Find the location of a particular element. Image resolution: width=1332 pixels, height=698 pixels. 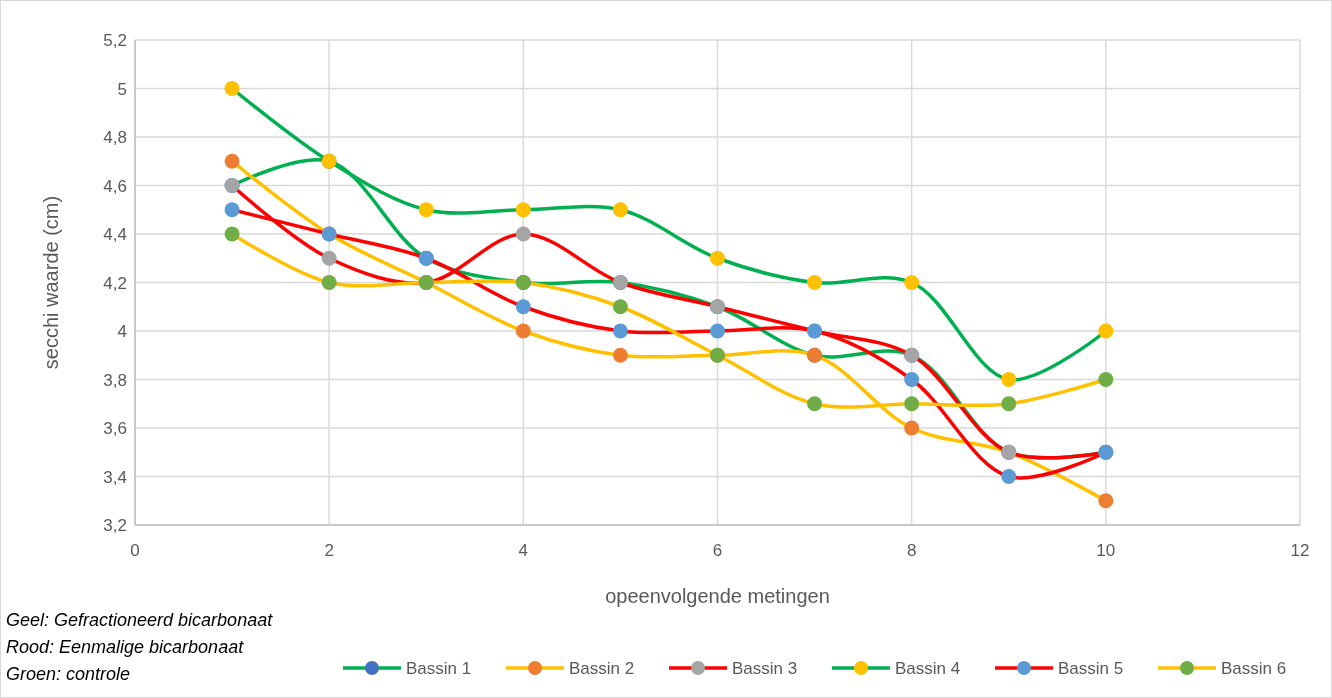

legend-label: Bassin 1 is located at coordinates (439, 668).